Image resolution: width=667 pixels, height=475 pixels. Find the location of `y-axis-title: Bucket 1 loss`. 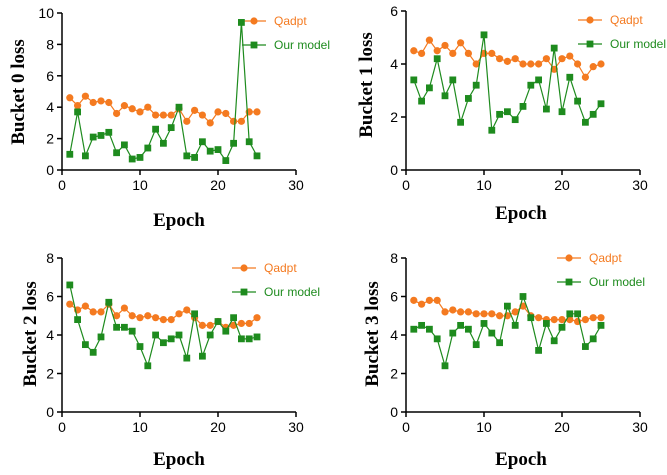

y-axis-title: Bucket 1 loss is located at coordinates (366, 85).